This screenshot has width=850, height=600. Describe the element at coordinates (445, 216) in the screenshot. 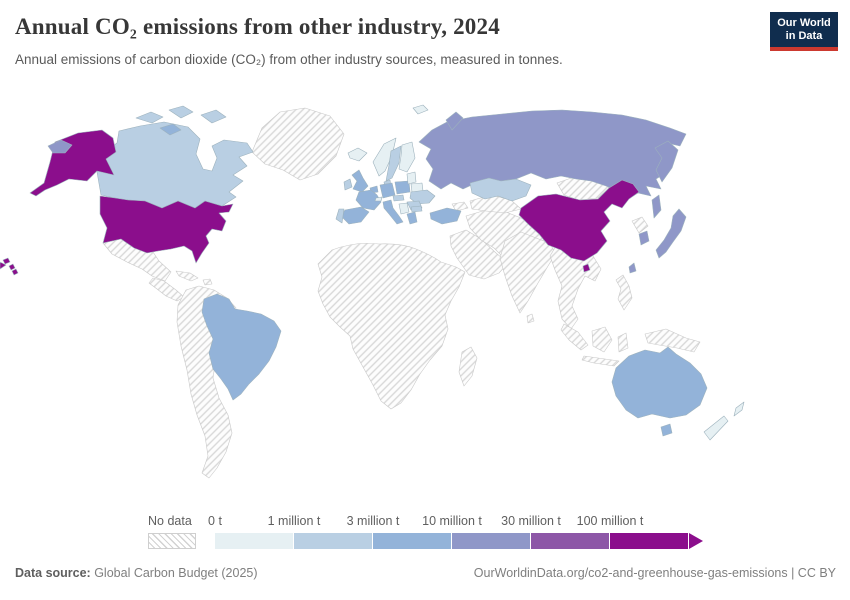

I see `country-turkey` at that location.